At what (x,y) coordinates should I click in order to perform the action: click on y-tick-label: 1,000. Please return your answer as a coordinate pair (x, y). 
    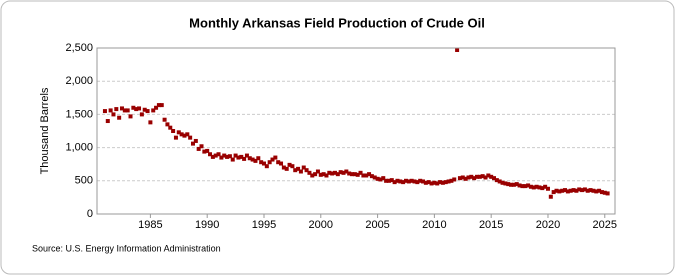
    Looking at the image, I should click on (79, 148).